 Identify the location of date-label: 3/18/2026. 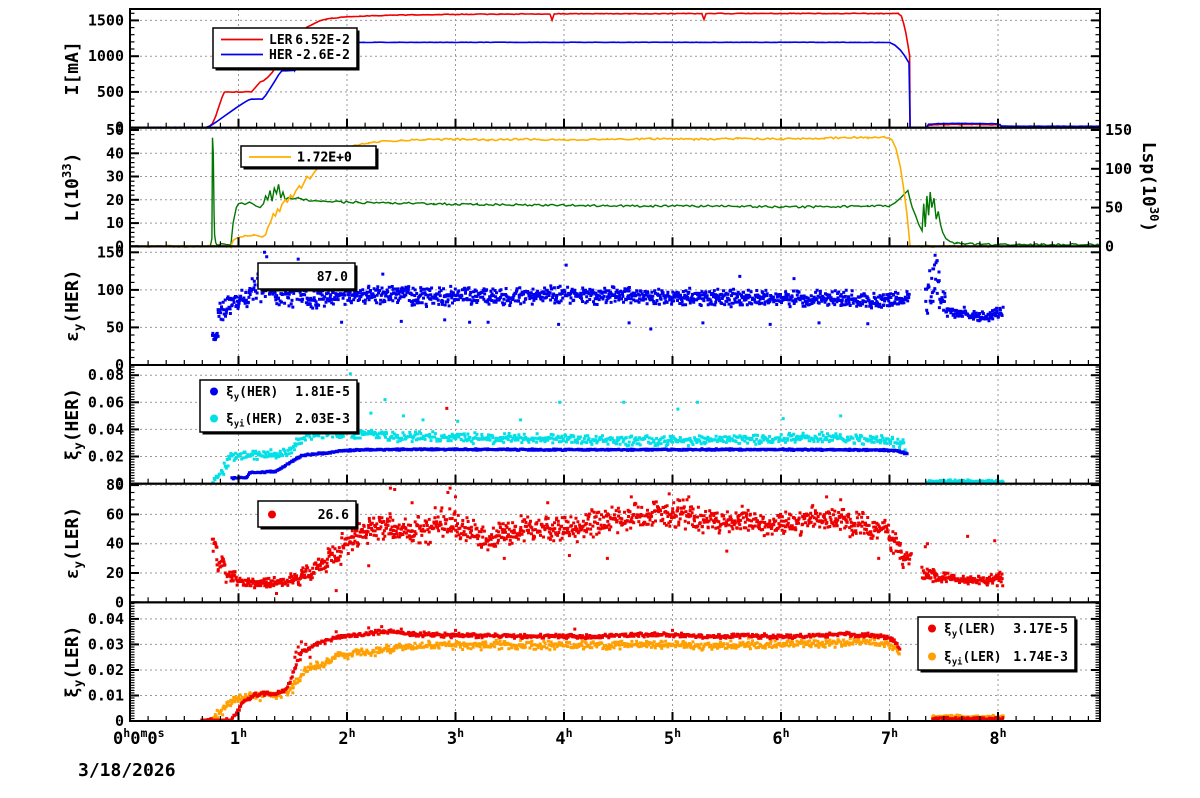
(127, 770).